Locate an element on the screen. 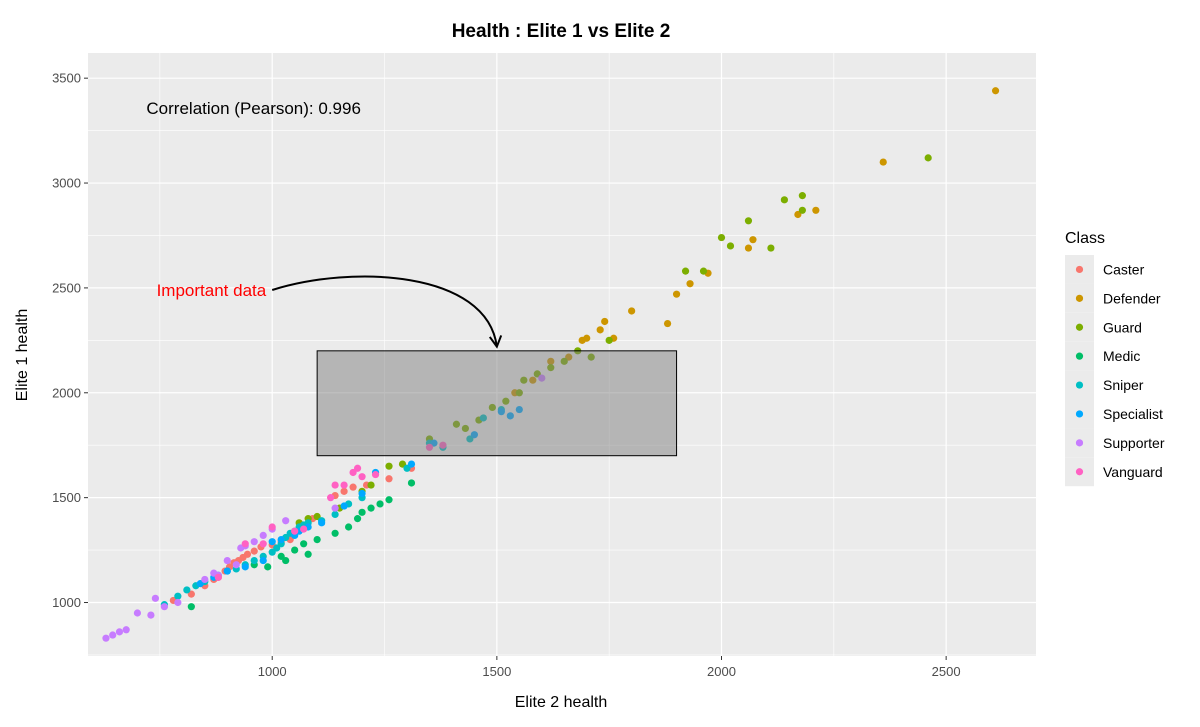 This screenshot has width=1200, height=727. x-tick-label: 1500 is located at coordinates (496, 671).